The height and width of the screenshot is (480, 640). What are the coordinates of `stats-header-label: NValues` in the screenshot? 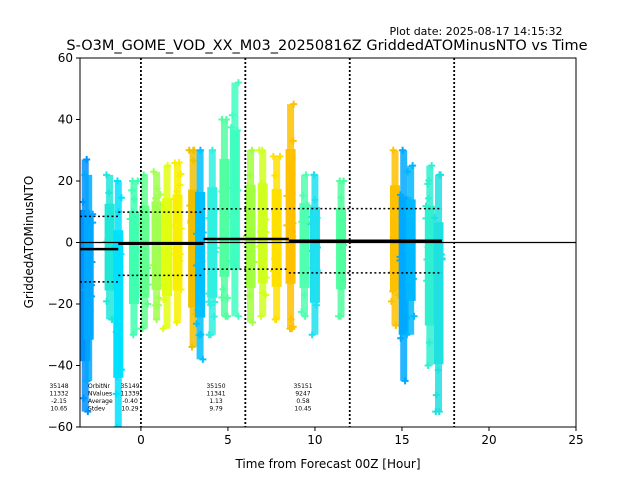 It's located at (100, 394).